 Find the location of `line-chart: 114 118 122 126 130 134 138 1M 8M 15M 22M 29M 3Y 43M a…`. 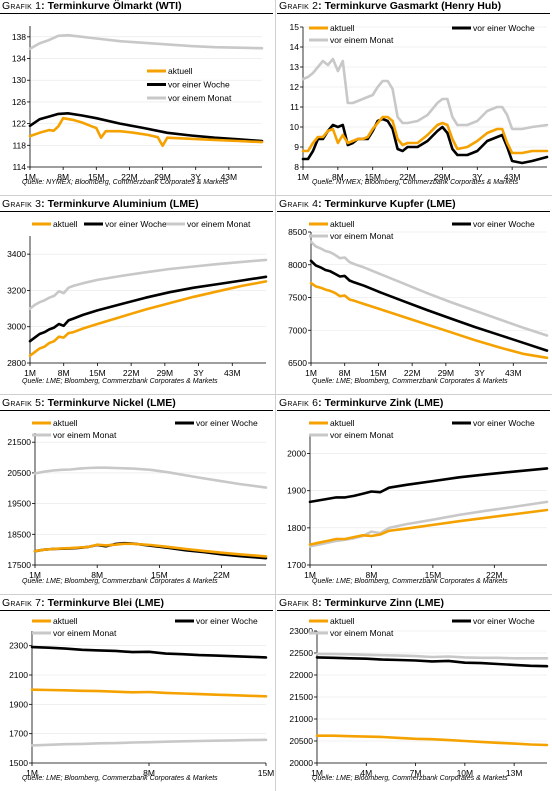

line-chart: 114 118 122 126 130 134 138 1M 8M 15M 22M 29M 3Y 43M a… is located at coordinates (138, 104).